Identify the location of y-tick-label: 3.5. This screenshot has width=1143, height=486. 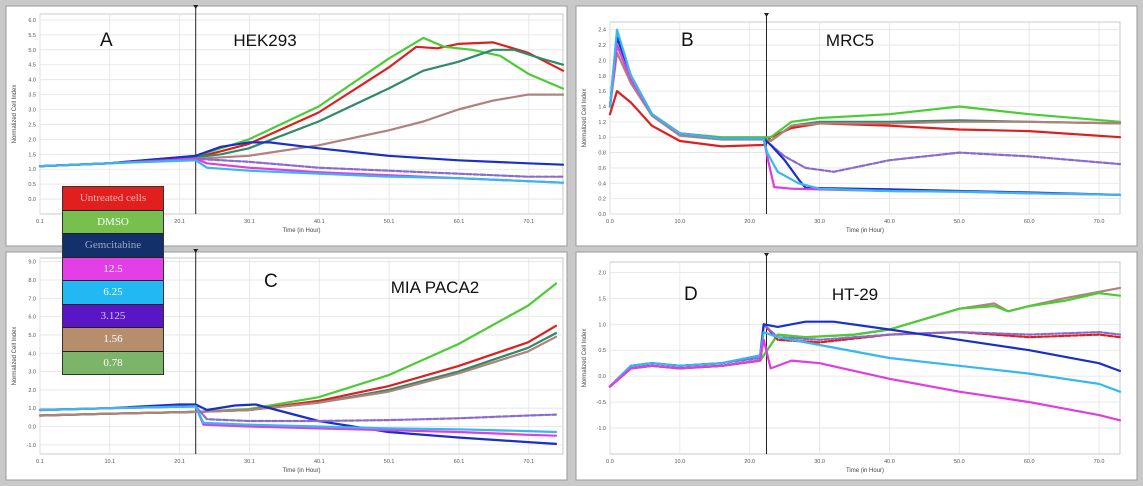
(32, 96).